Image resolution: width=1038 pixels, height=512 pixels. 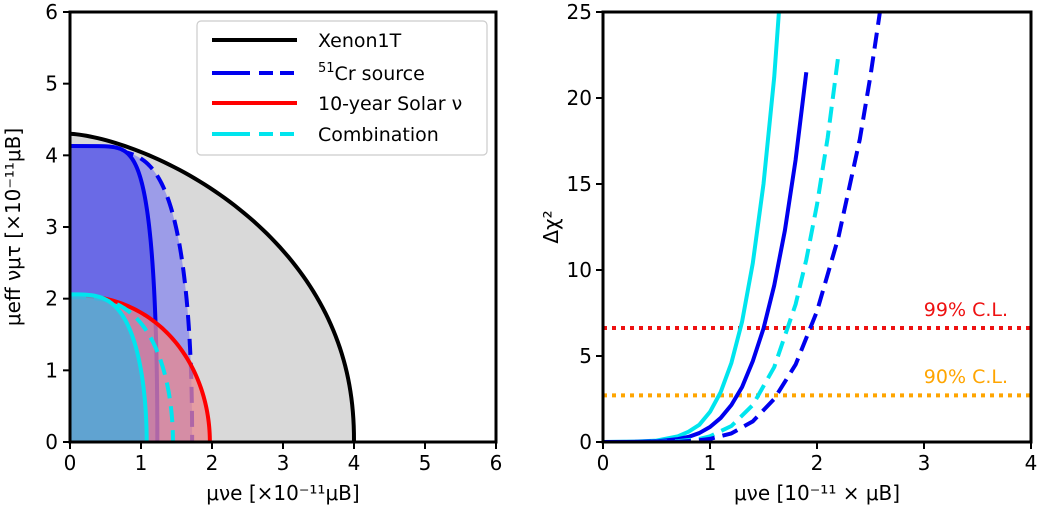 I want to click on left-x-tick-label: 2, so click(x=212, y=463).